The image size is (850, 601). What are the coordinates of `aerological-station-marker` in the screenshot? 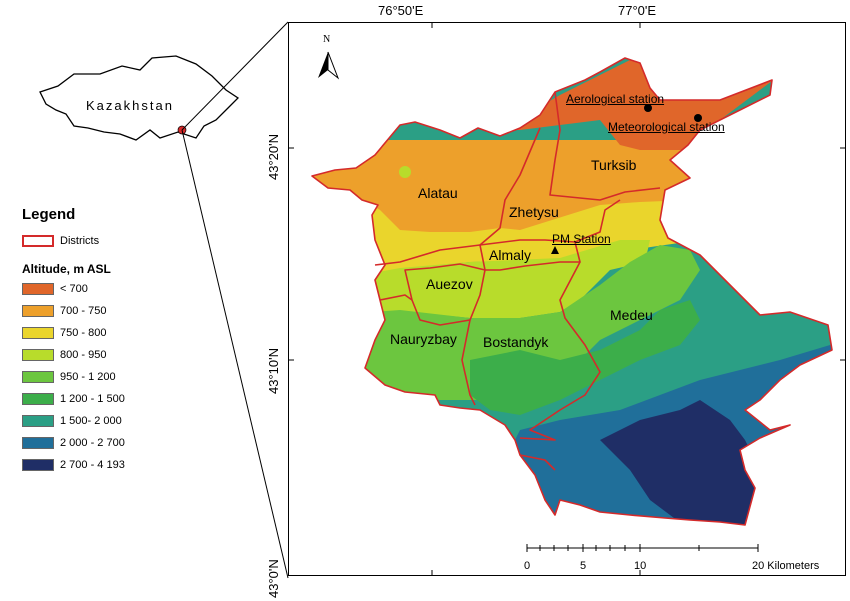 It's located at (648, 108).